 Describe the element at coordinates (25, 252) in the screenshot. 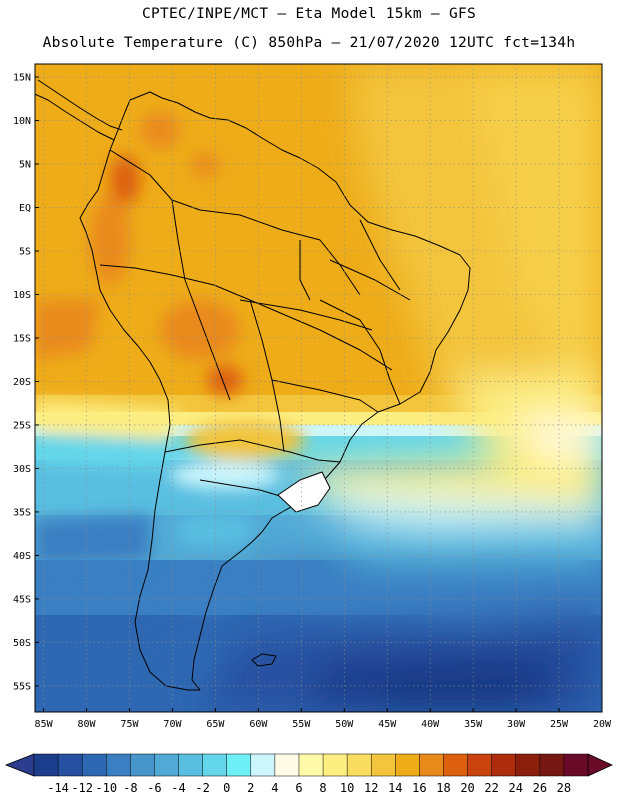

I see `lat-label: 5S` at that location.